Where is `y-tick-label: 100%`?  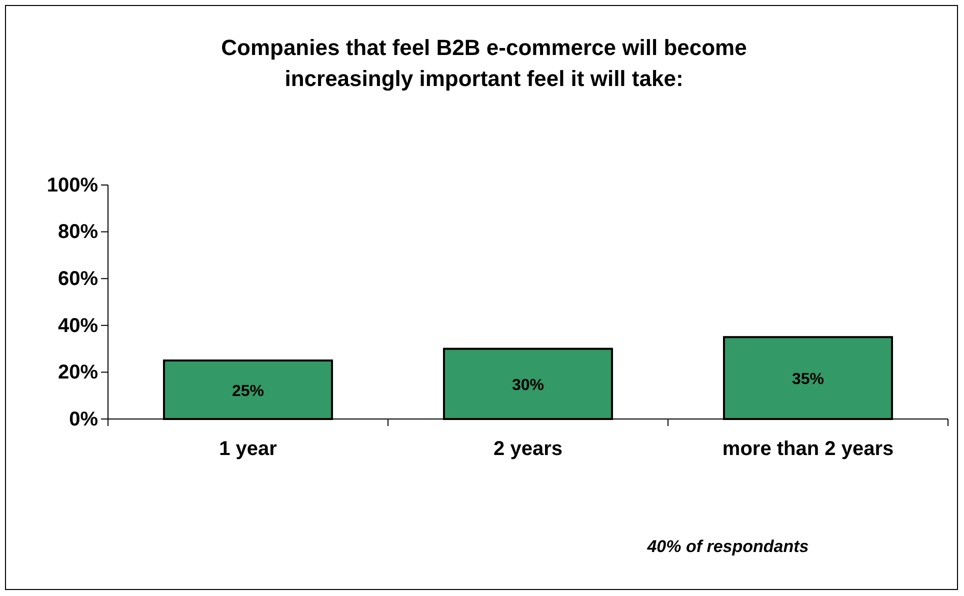 y-tick-label: 100% is located at coordinates (72, 185).